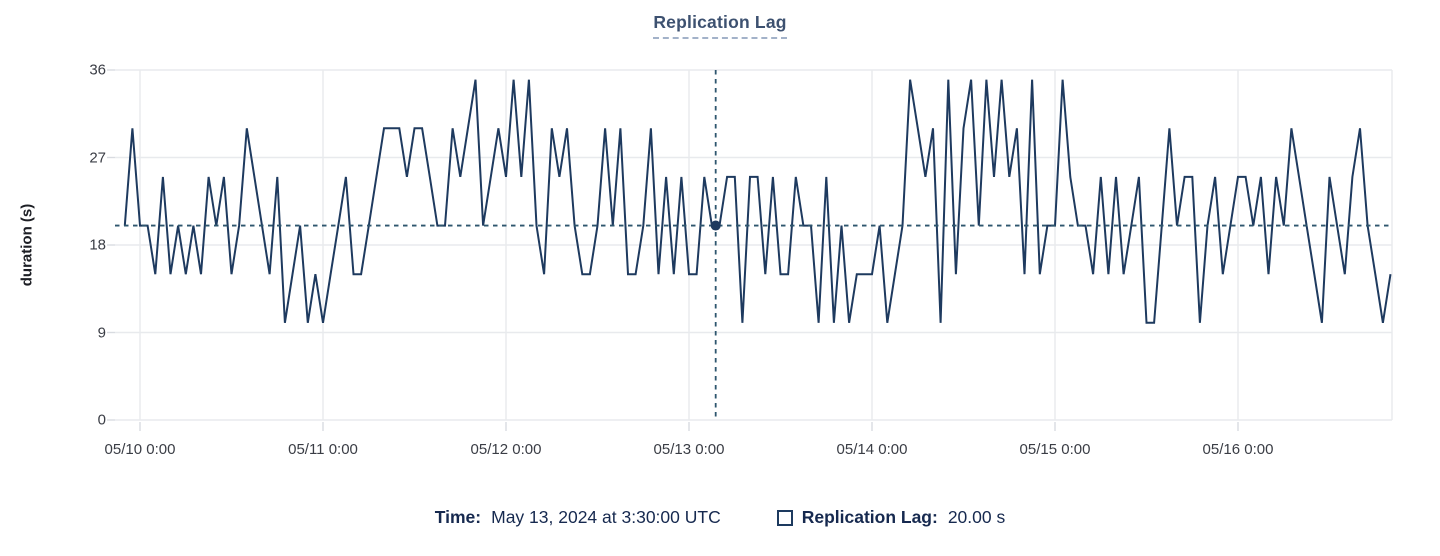 This screenshot has width=1440, height=556. I want to click on chart-header: Replication Lag, so click(720, 25).